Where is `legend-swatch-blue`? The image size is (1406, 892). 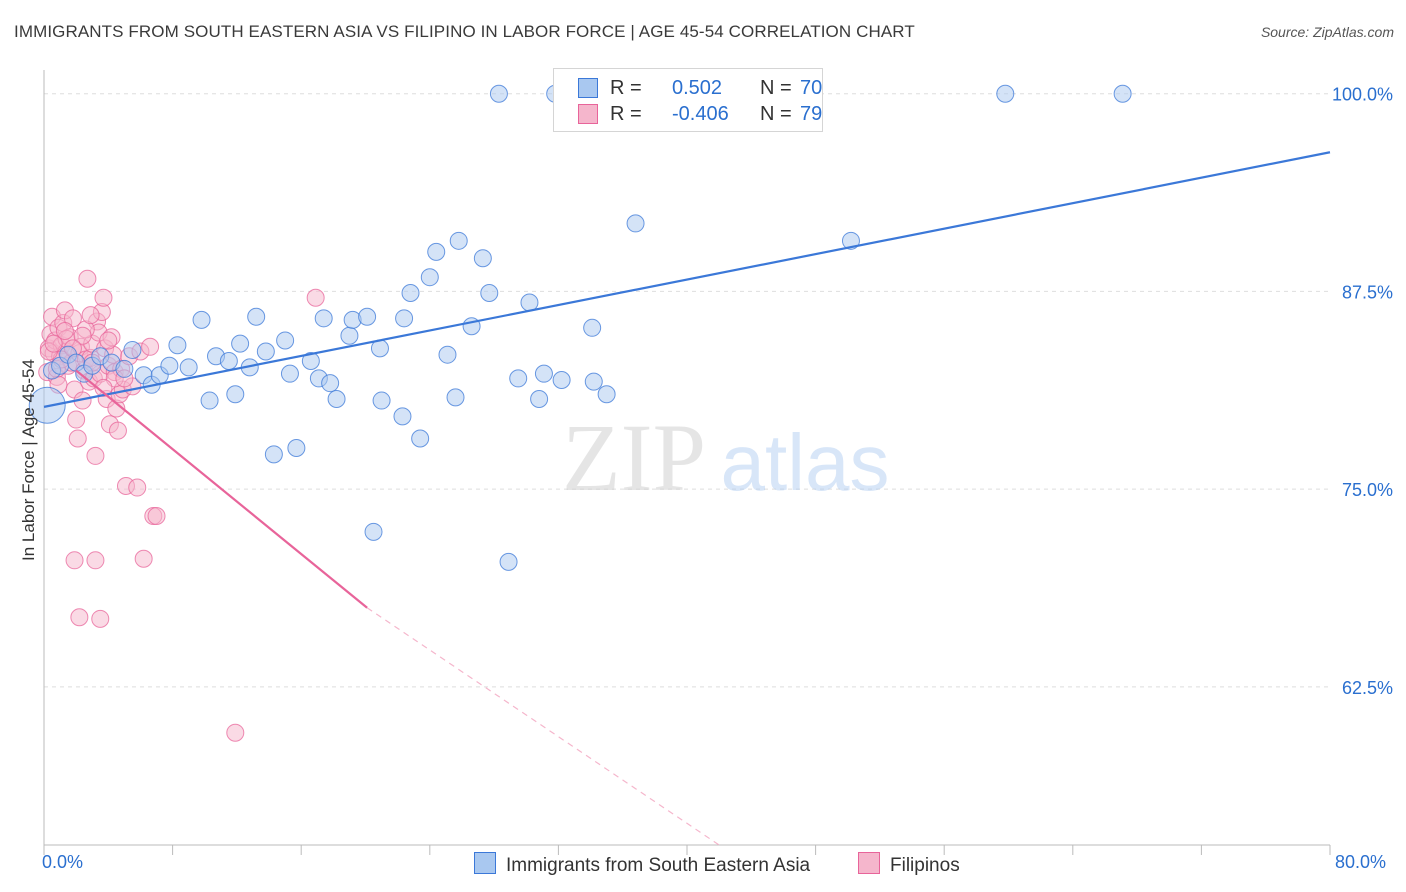 legend-swatch-blue is located at coordinates (588, 88).